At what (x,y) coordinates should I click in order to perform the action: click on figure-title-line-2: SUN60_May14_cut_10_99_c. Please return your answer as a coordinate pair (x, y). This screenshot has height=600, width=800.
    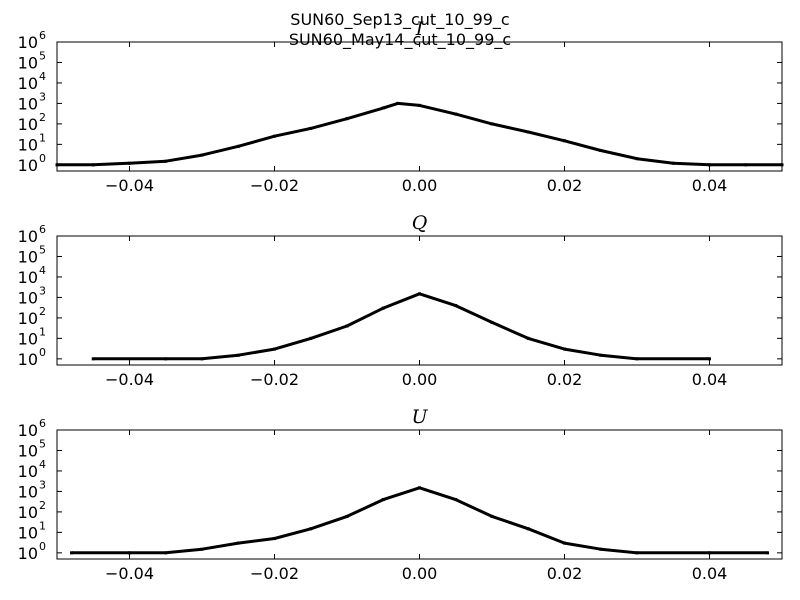
    Looking at the image, I should click on (400, 40).